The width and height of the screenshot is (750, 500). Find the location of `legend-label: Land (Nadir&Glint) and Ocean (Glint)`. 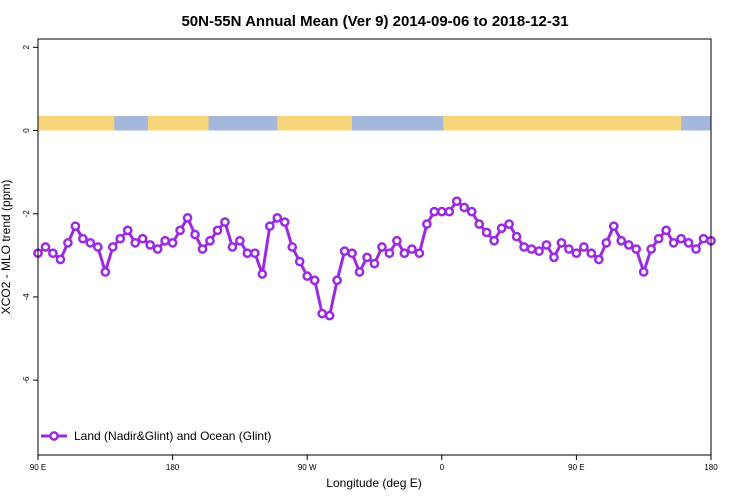

legend-label: Land (Nadir&Glint) and Ocean (Glint) is located at coordinates (172, 436).